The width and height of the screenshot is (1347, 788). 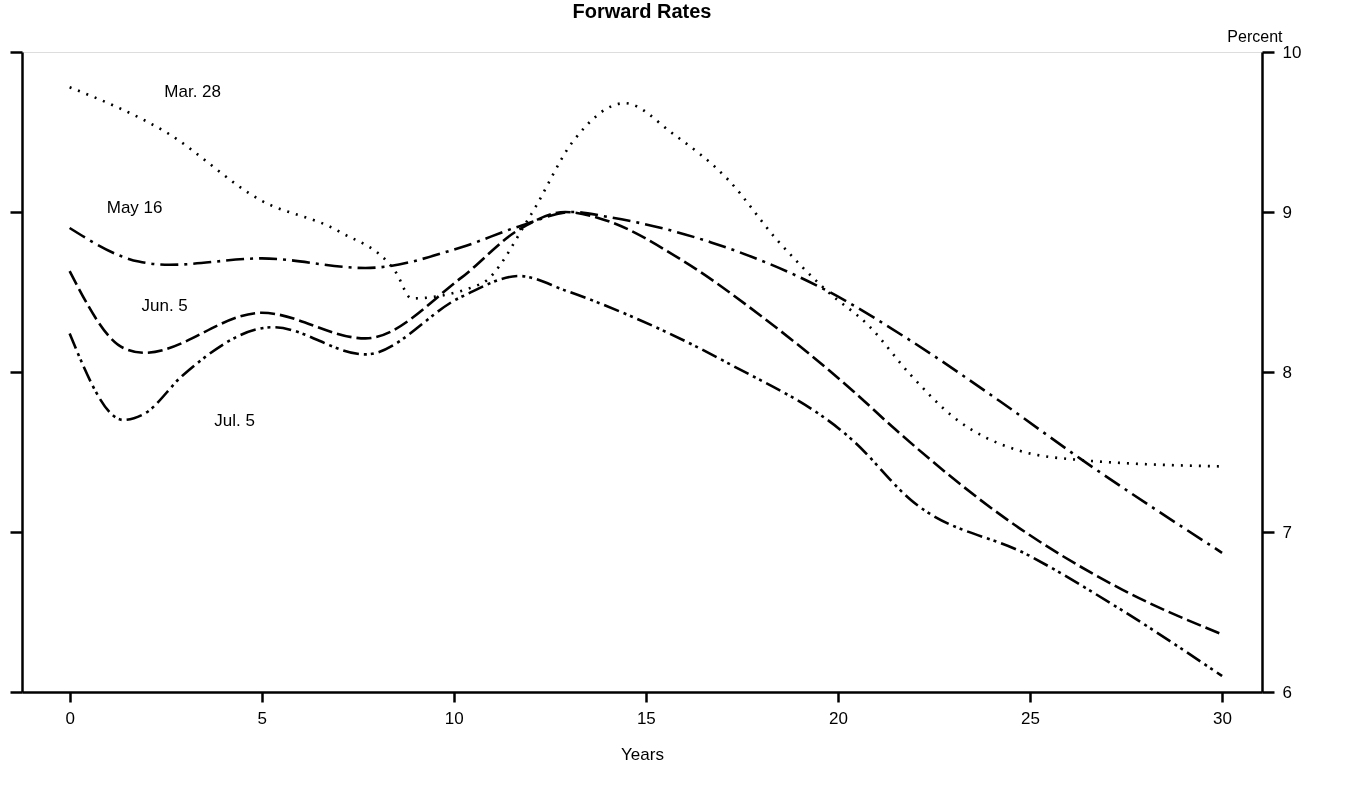 What do you see at coordinates (234, 420) in the screenshot?
I see `text: Jul. 5` at bounding box center [234, 420].